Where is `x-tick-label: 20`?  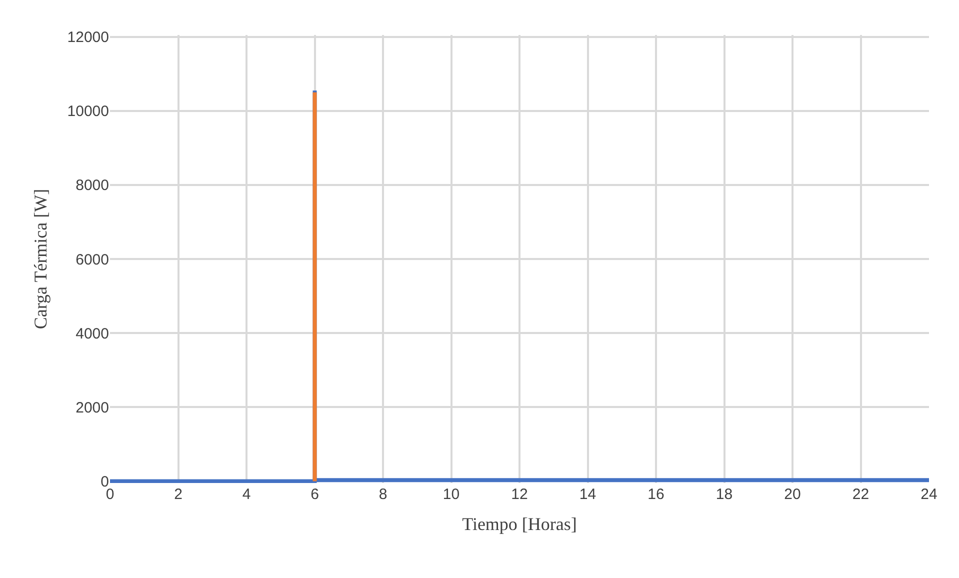
x-tick-label: 20 is located at coordinates (792, 494).